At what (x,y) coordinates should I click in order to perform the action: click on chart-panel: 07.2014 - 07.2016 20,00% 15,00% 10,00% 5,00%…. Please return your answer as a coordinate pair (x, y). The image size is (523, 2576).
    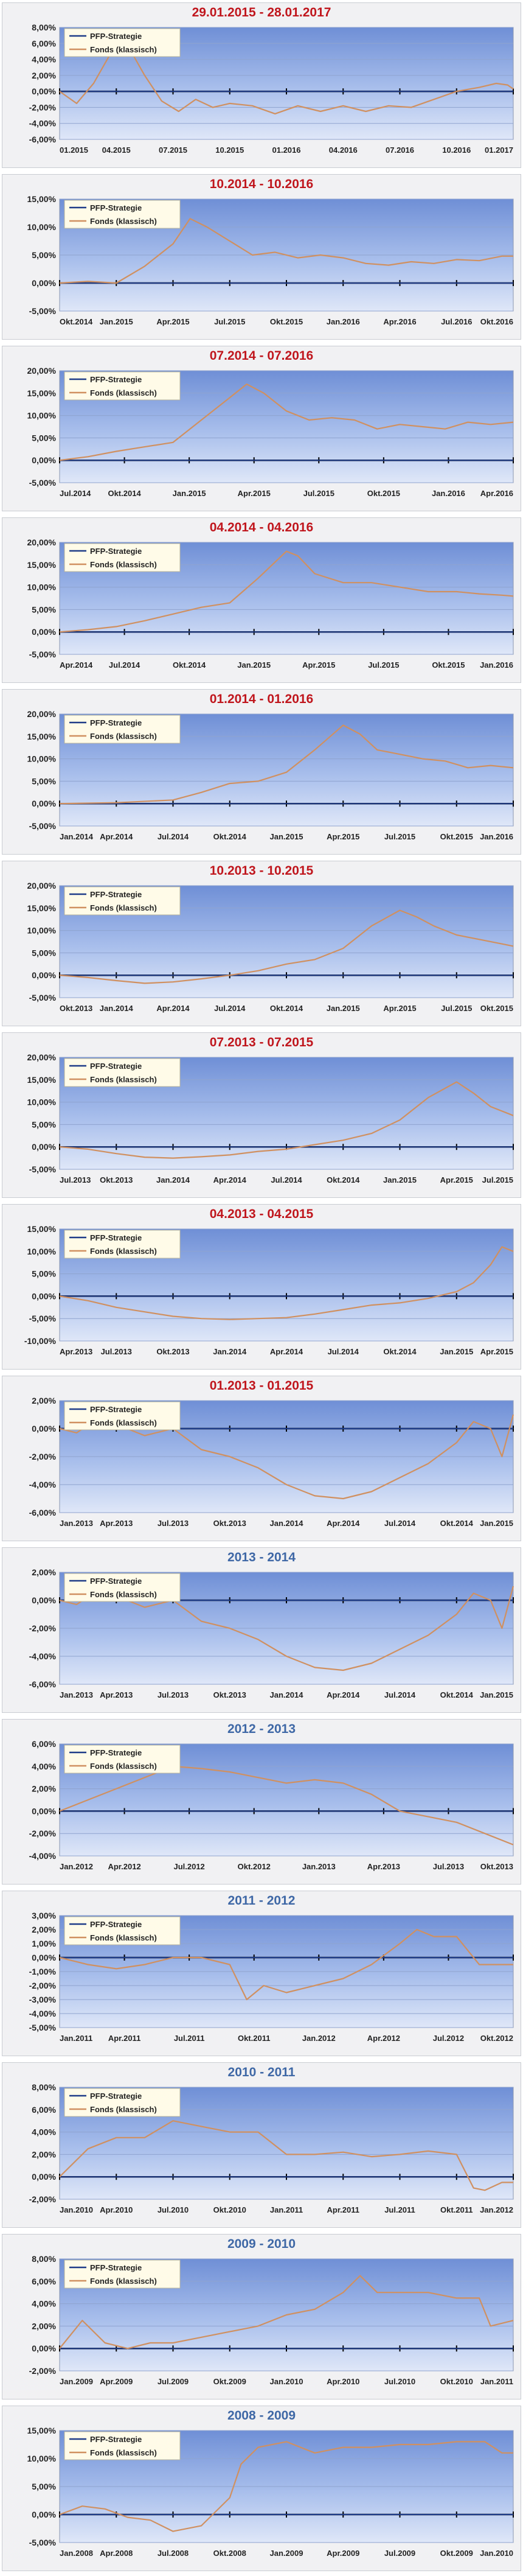
    Looking at the image, I should click on (261, 428).